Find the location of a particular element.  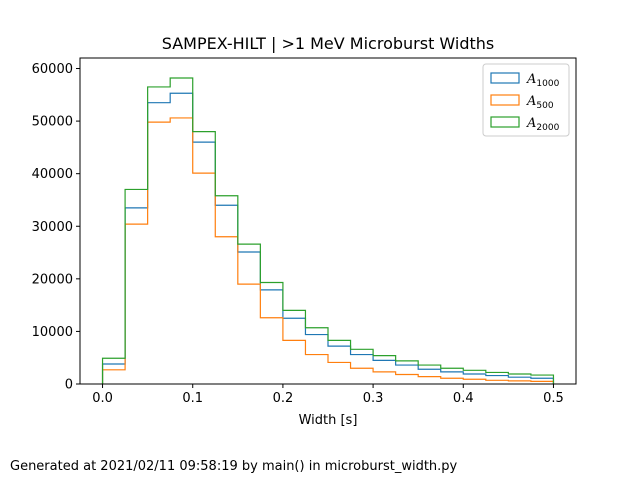

legend: A1000 A500 A2000 is located at coordinates (526, 100).